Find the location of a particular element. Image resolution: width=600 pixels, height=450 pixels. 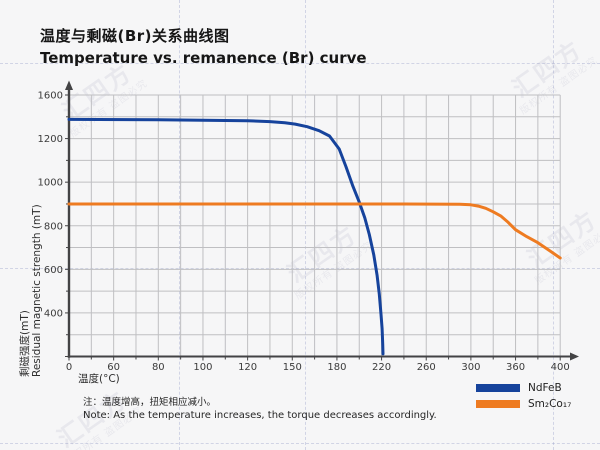

svg-text: 180 is located at coordinates (336, 367).